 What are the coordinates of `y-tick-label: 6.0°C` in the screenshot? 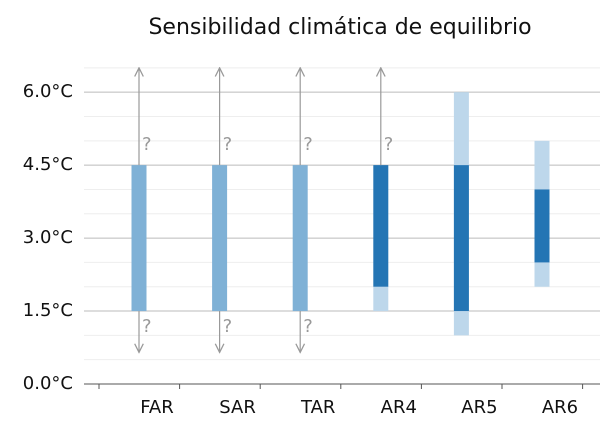 It's located at (48, 91).